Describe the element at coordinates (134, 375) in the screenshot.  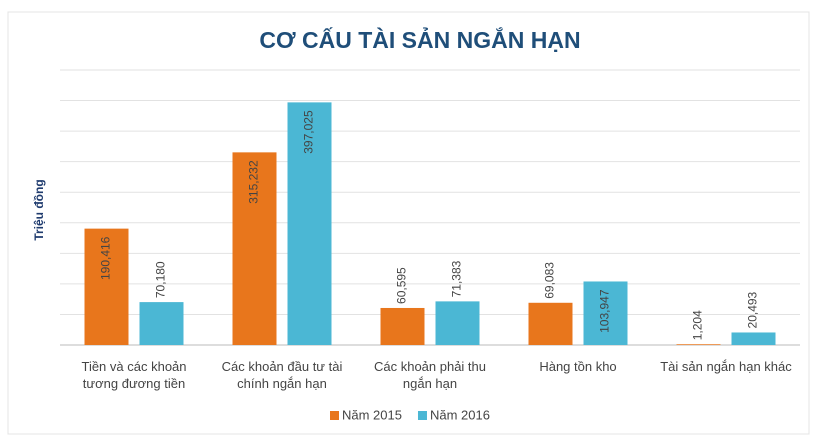
I see `x-tick-label: Tiền và các khoản tương đương tiền` at that location.